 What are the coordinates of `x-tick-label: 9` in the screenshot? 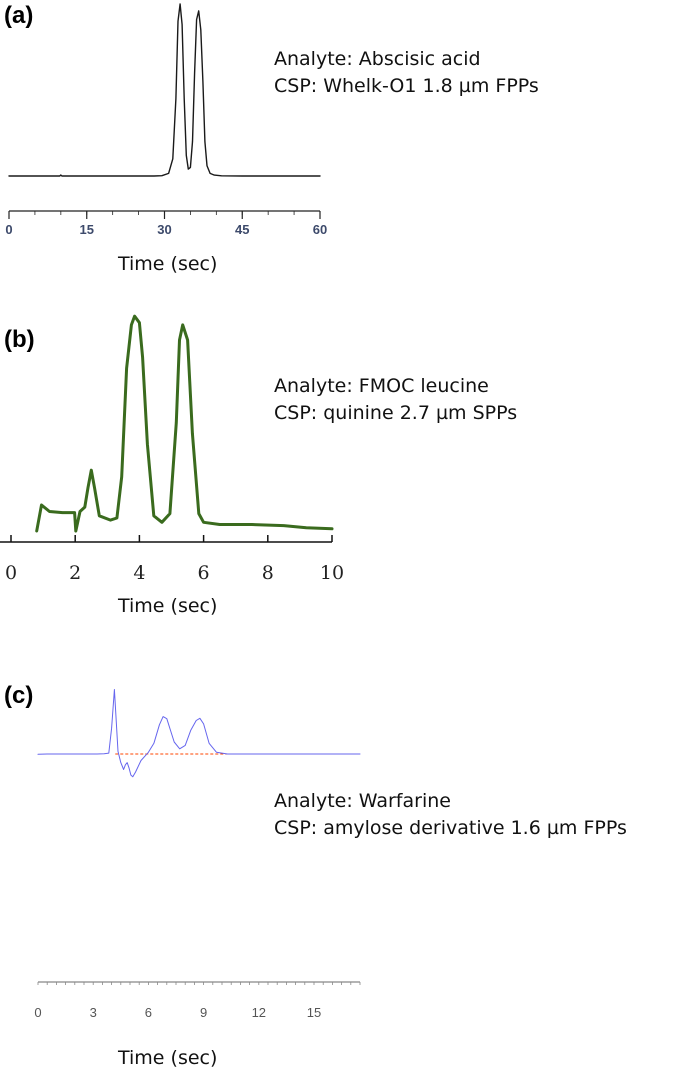 It's located at (203, 1012).